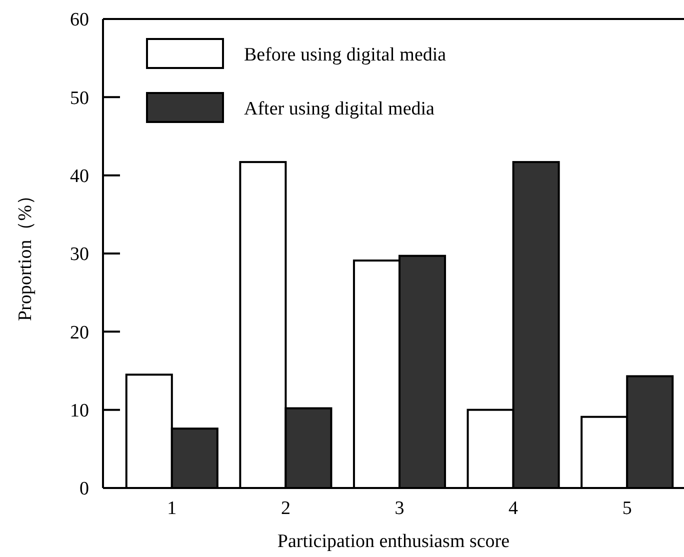 This screenshot has height=557, width=684. I want to click on x-tick-label: 3, so click(399, 508).